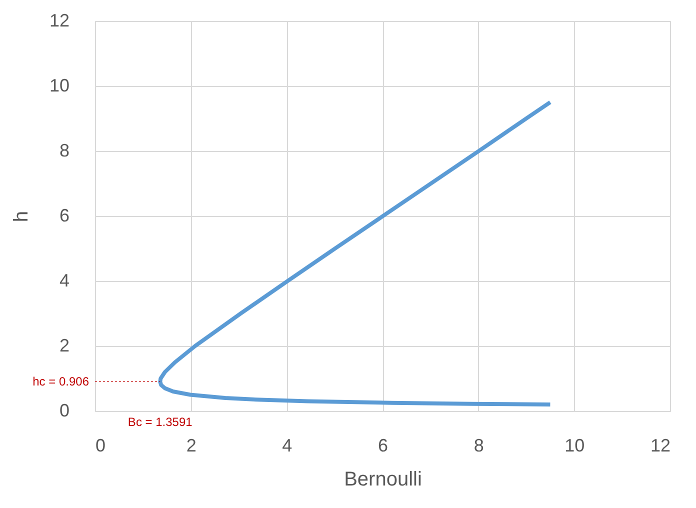 The width and height of the screenshot is (696, 508). Describe the element at coordinates (383, 446) in the screenshot. I see `x-tick-label: 6` at that location.